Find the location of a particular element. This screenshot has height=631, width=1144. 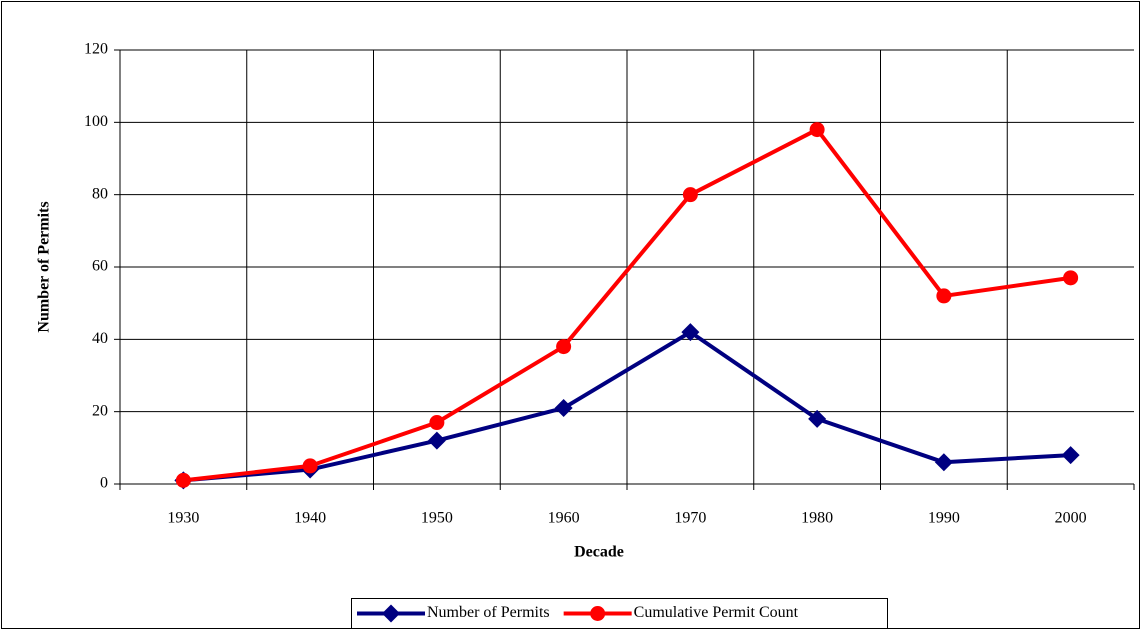

y-tick-label: 120 is located at coordinates (96, 49).